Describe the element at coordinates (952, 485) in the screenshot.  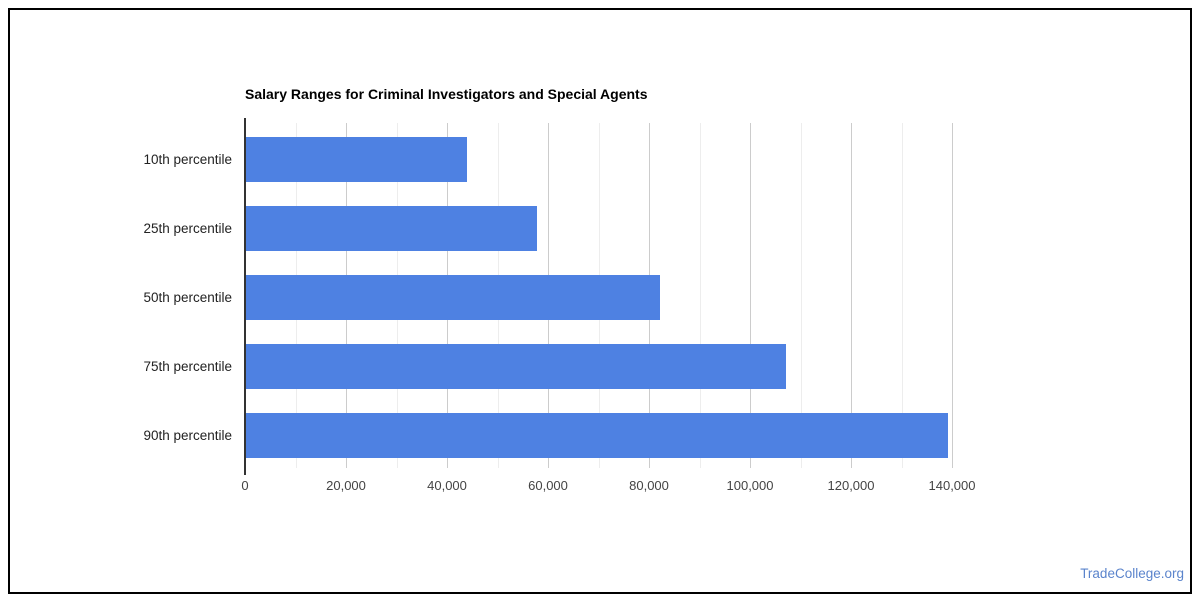
I see `x-tick-label: 140,000` at that location.